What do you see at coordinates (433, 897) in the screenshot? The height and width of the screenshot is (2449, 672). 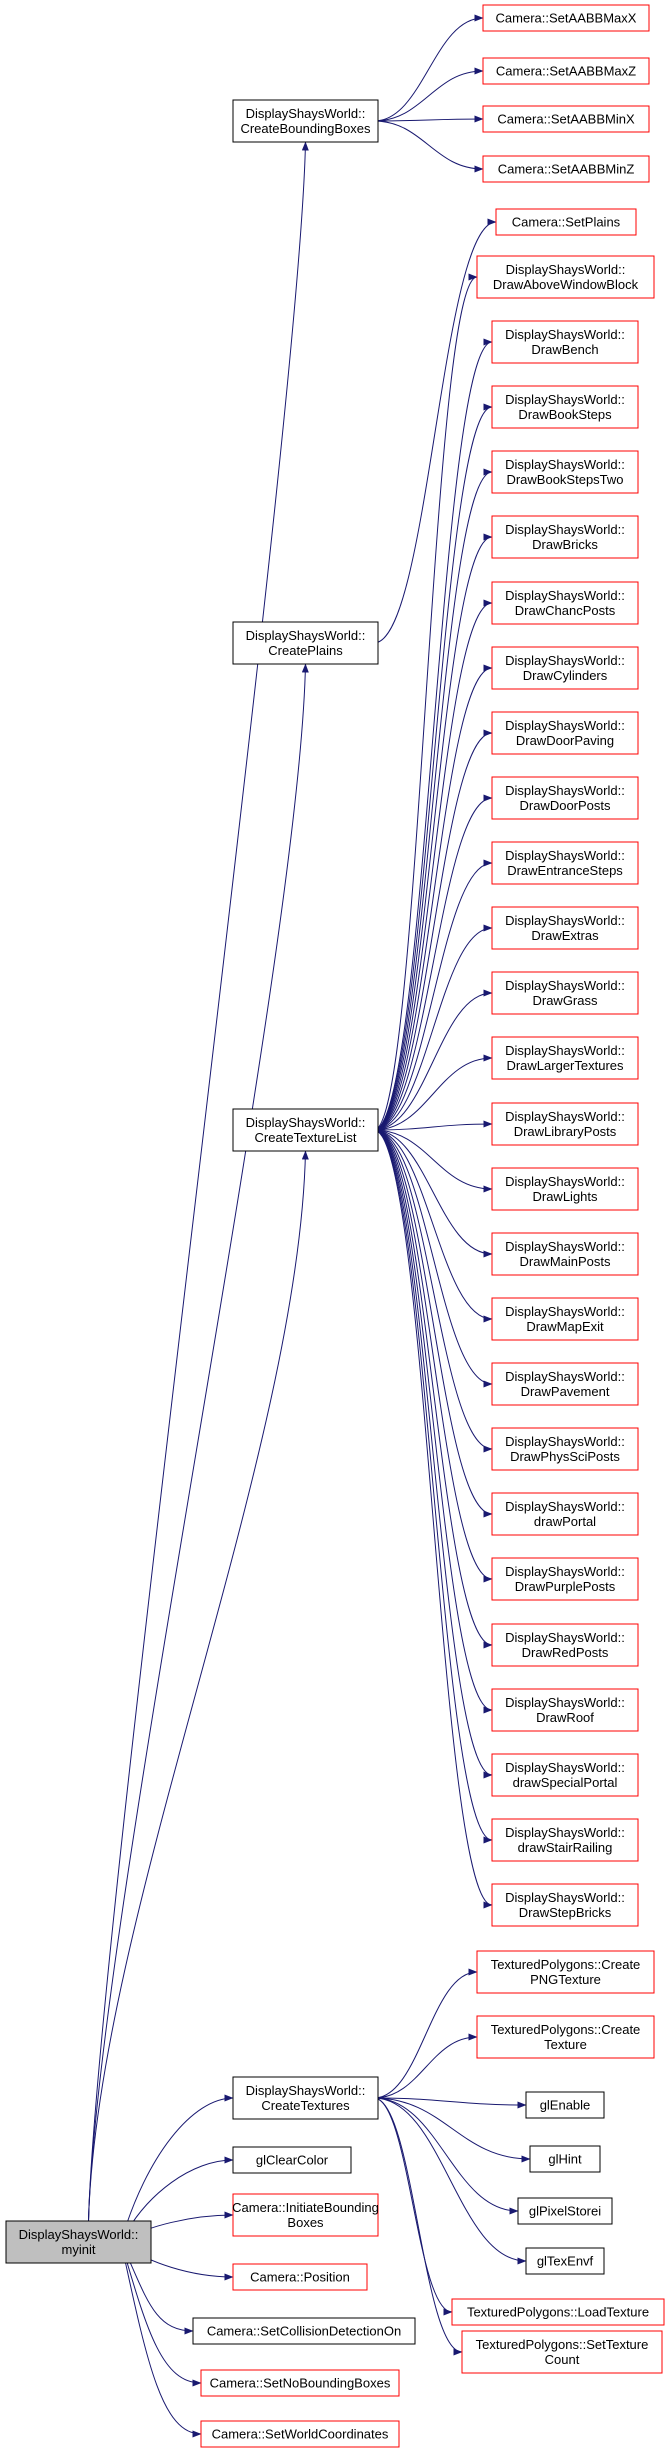 I see `edge-create-texture-list-to-draw-cylinders` at bounding box center [433, 897].